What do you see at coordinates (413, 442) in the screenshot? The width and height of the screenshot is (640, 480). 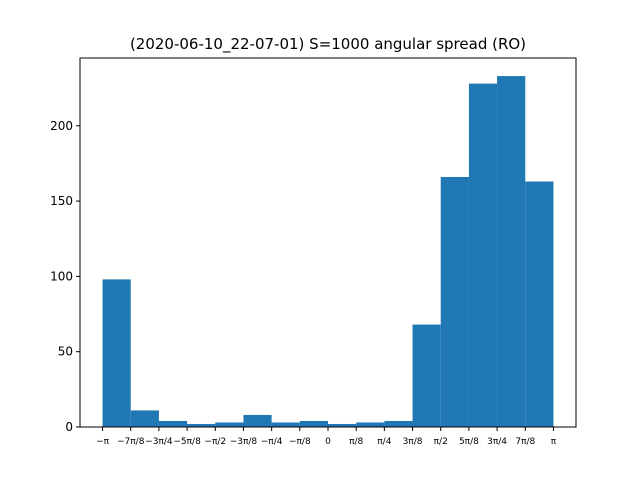 I see `x-tick-label: 3π/8` at bounding box center [413, 442].